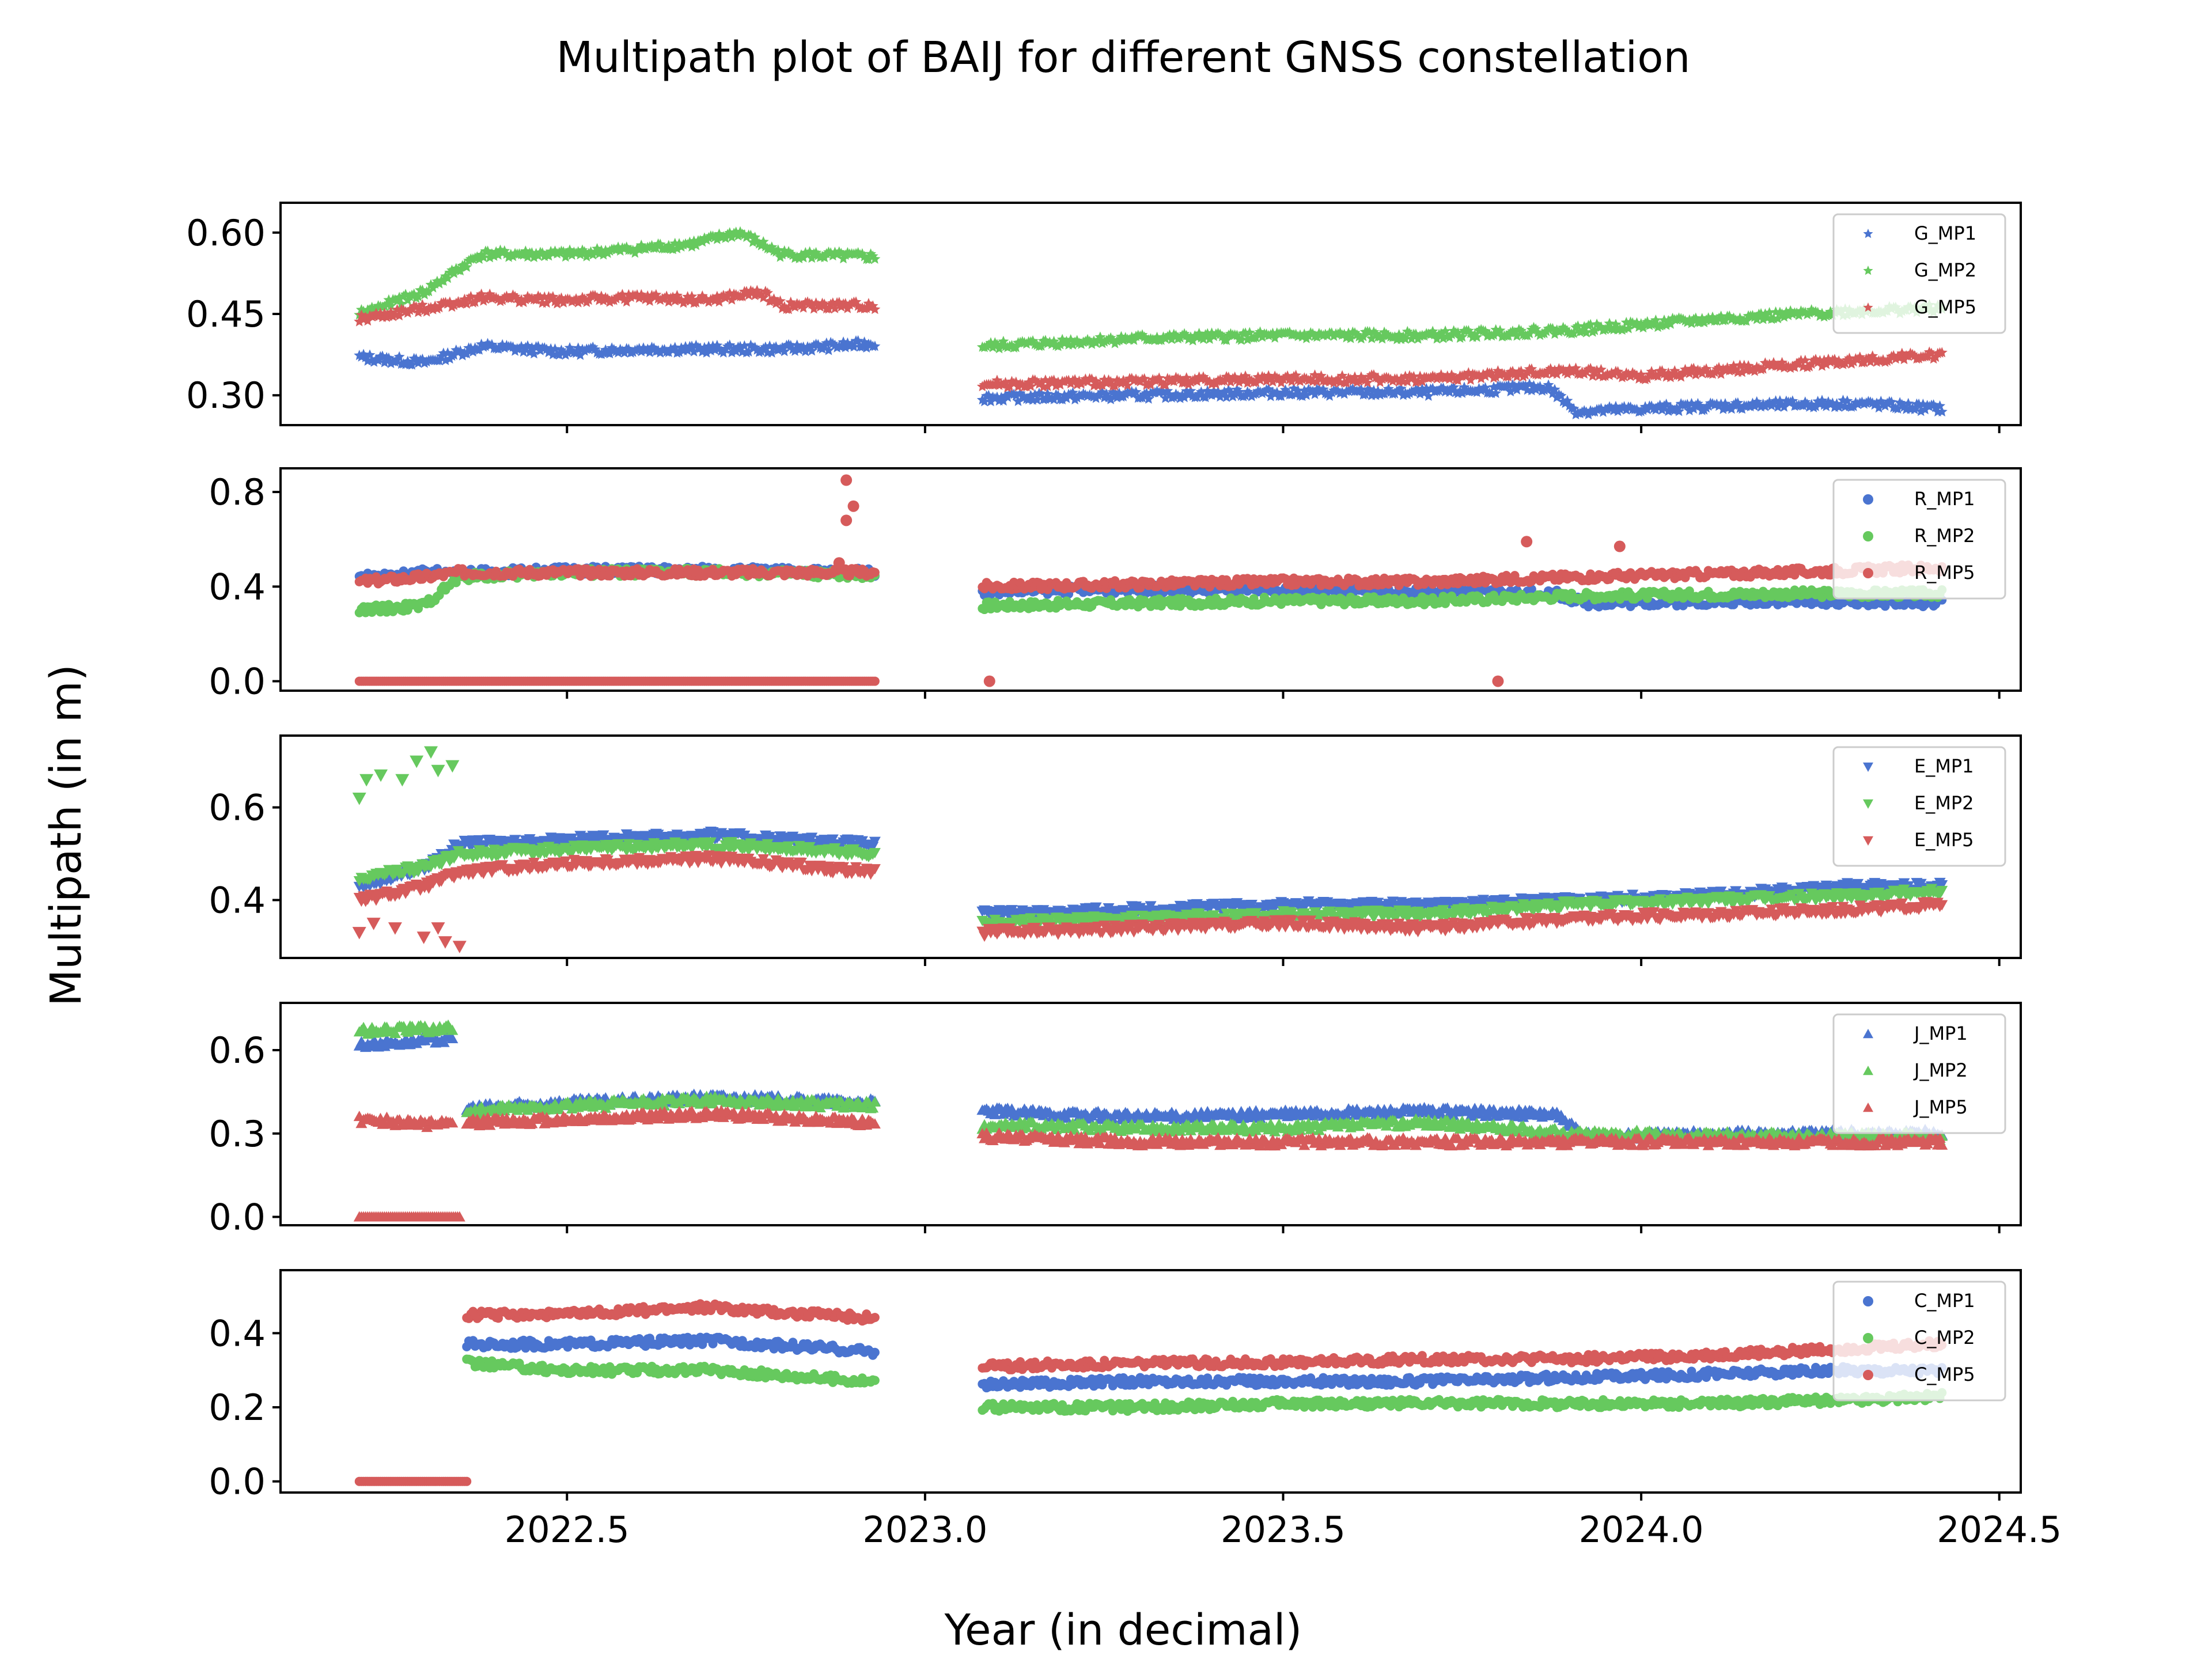 The image size is (2212, 1659). Describe the element at coordinates (1944, 573) in the screenshot. I see `legend-label: R_MP5` at that location.